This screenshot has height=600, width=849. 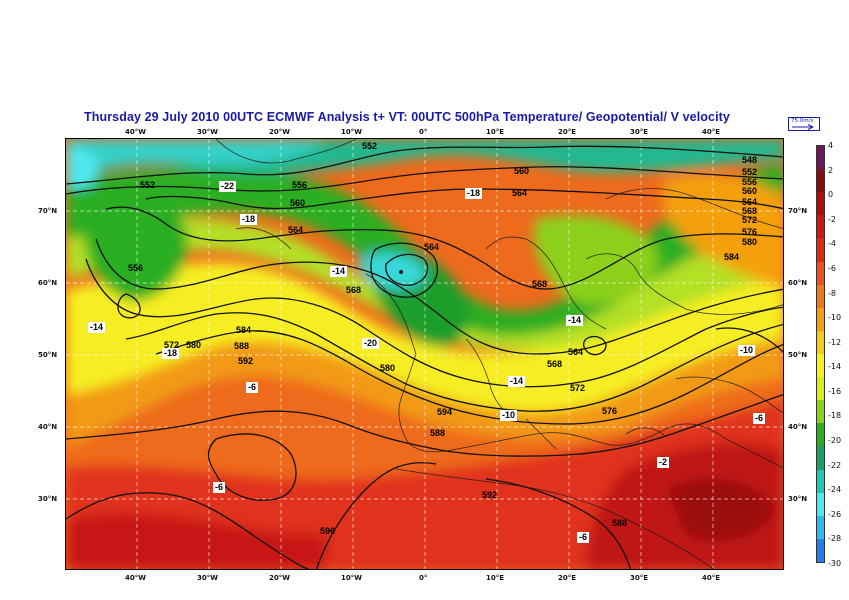 I want to click on lat-label-left-2: 60°N, so click(x=48, y=283).